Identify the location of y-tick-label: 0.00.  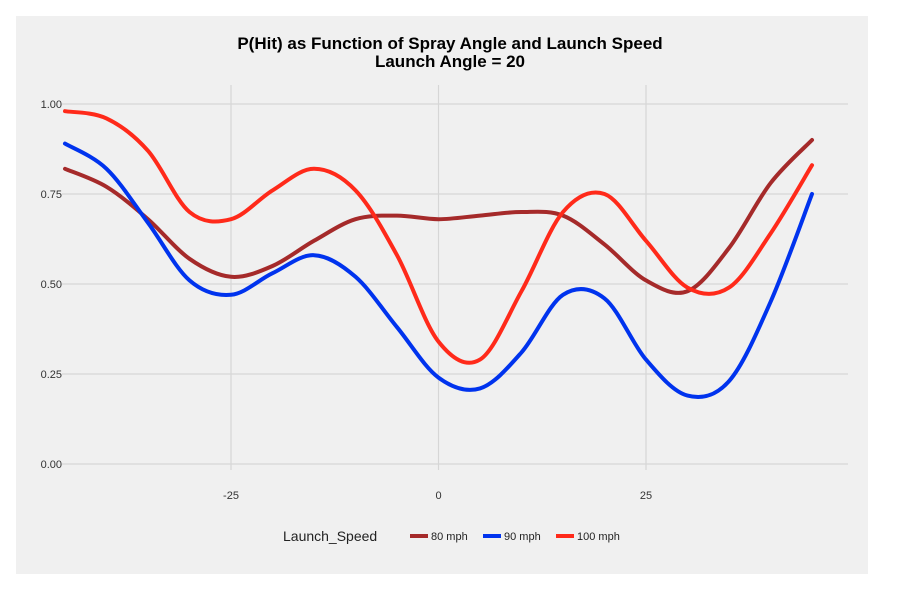
(51, 465).